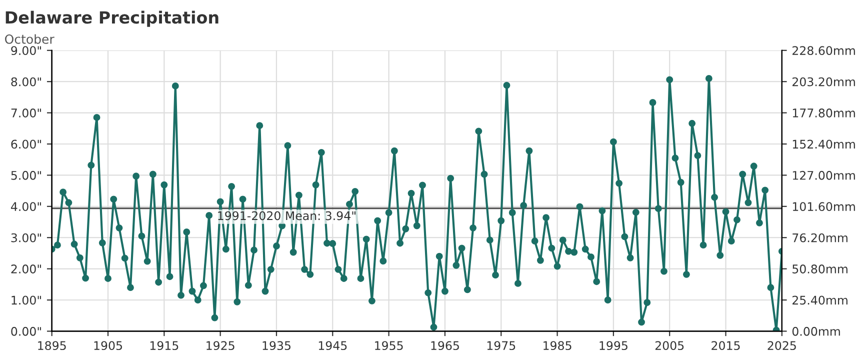  What do you see at coordinates (669, 345) in the screenshot?
I see `x-tick-label: 2005` at bounding box center [669, 345].